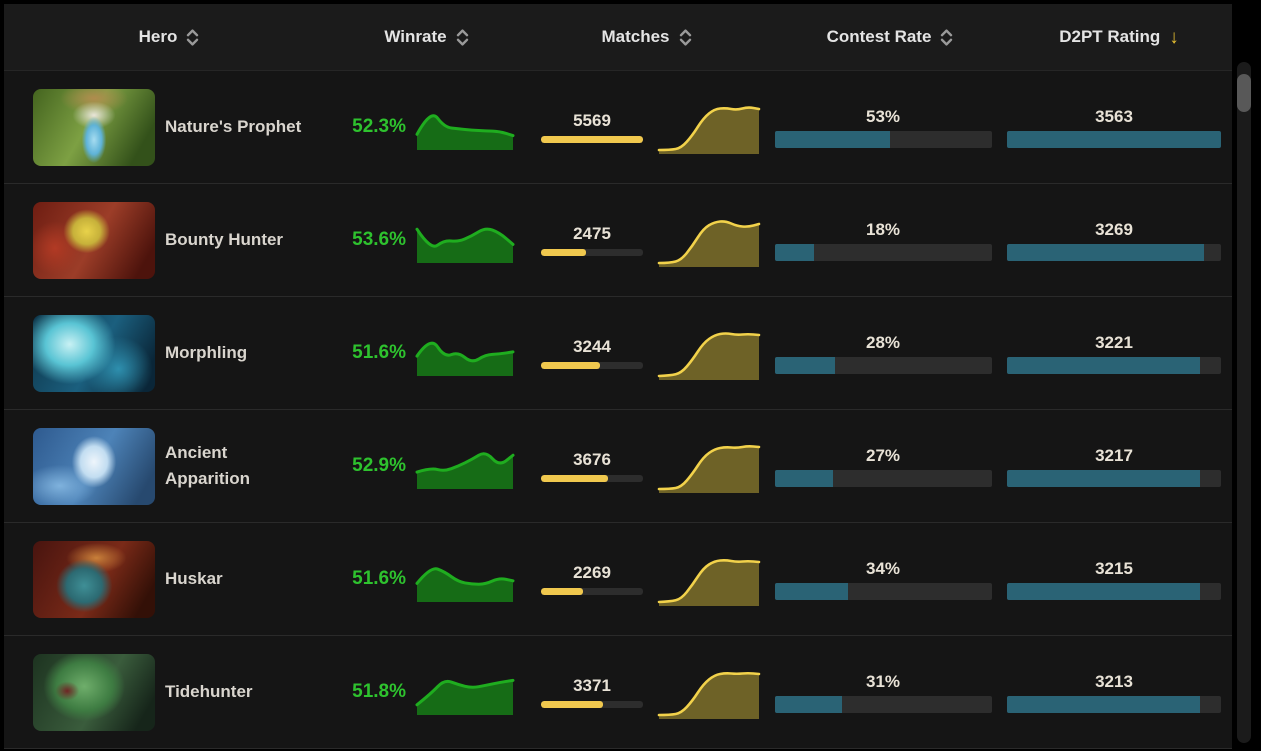 This screenshot has width=1261, height=751. What do you see at coordinates (883, 229) in the screenshot?
I see `contest-rate-value: 18%` at bounding box center [883, 229].